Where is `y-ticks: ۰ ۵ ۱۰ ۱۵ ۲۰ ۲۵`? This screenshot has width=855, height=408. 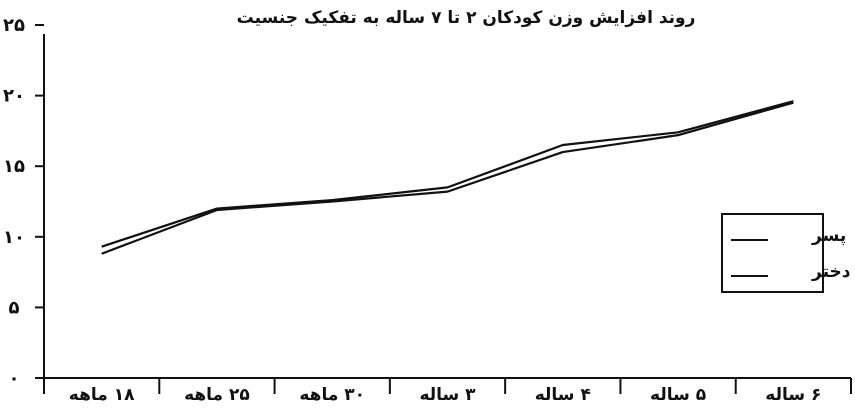
y-ticks: ۰ ۵ ۱۰ ۱۵ ۲۰ ۲۵ is located at coordinates (23, 202).